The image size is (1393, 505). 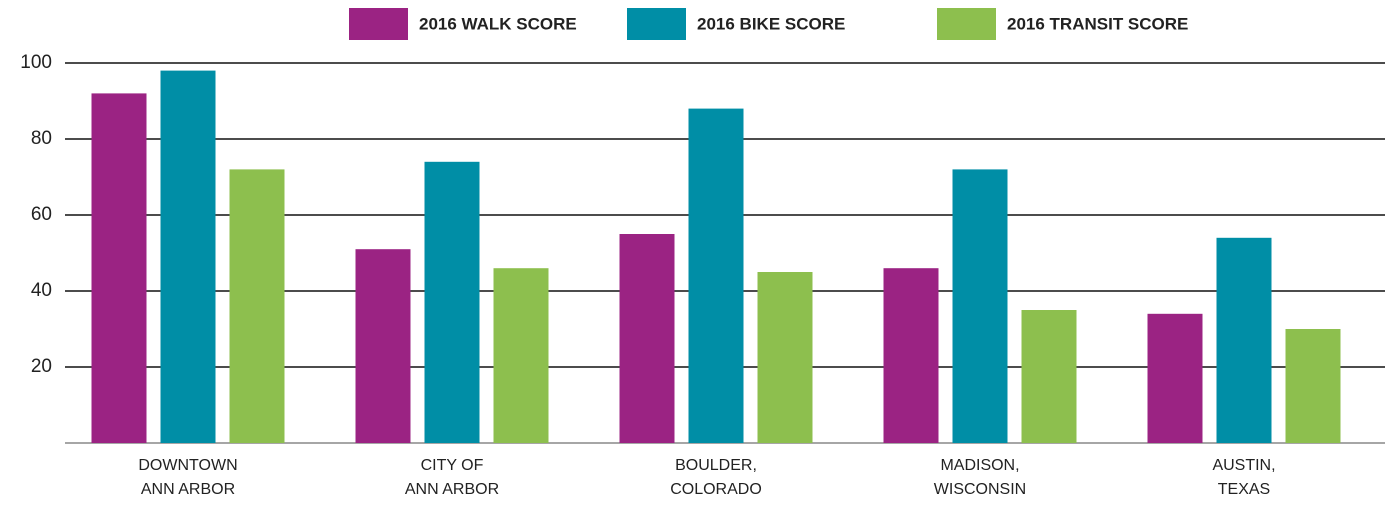 I want to click on x-tick-label: DOWNTOWN ANN ARBOR, so click(x=187, y=477).